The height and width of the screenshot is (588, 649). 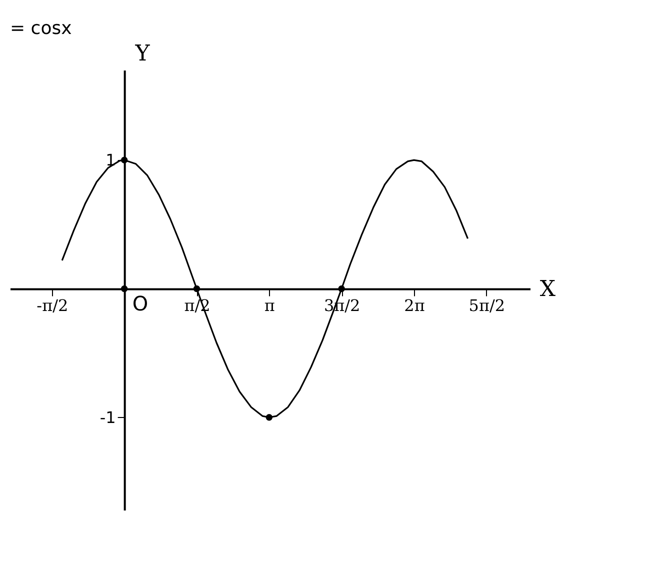 I want to click on x-tick-label: π, so click(x=269, y=306).